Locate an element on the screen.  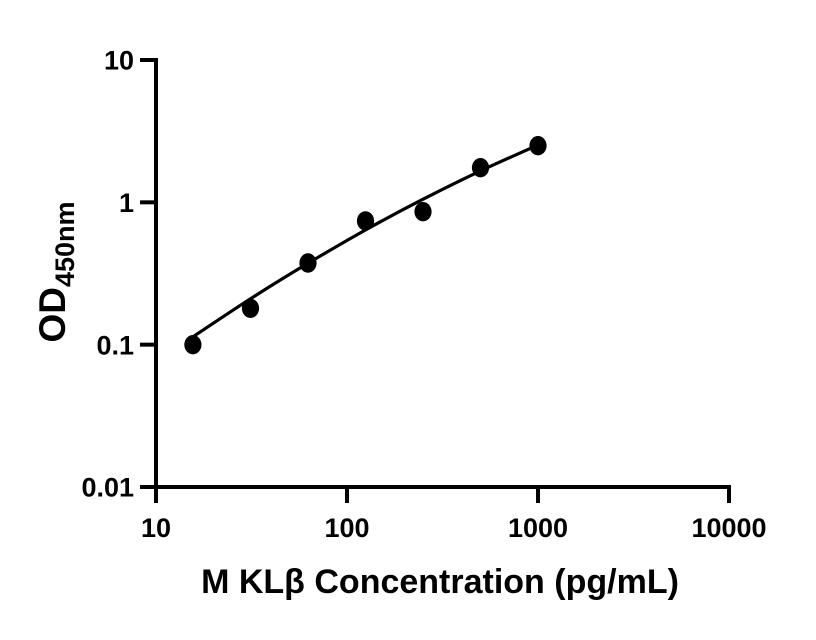
y-axis-tick-label: 1 is located at coordinates (126, 203).